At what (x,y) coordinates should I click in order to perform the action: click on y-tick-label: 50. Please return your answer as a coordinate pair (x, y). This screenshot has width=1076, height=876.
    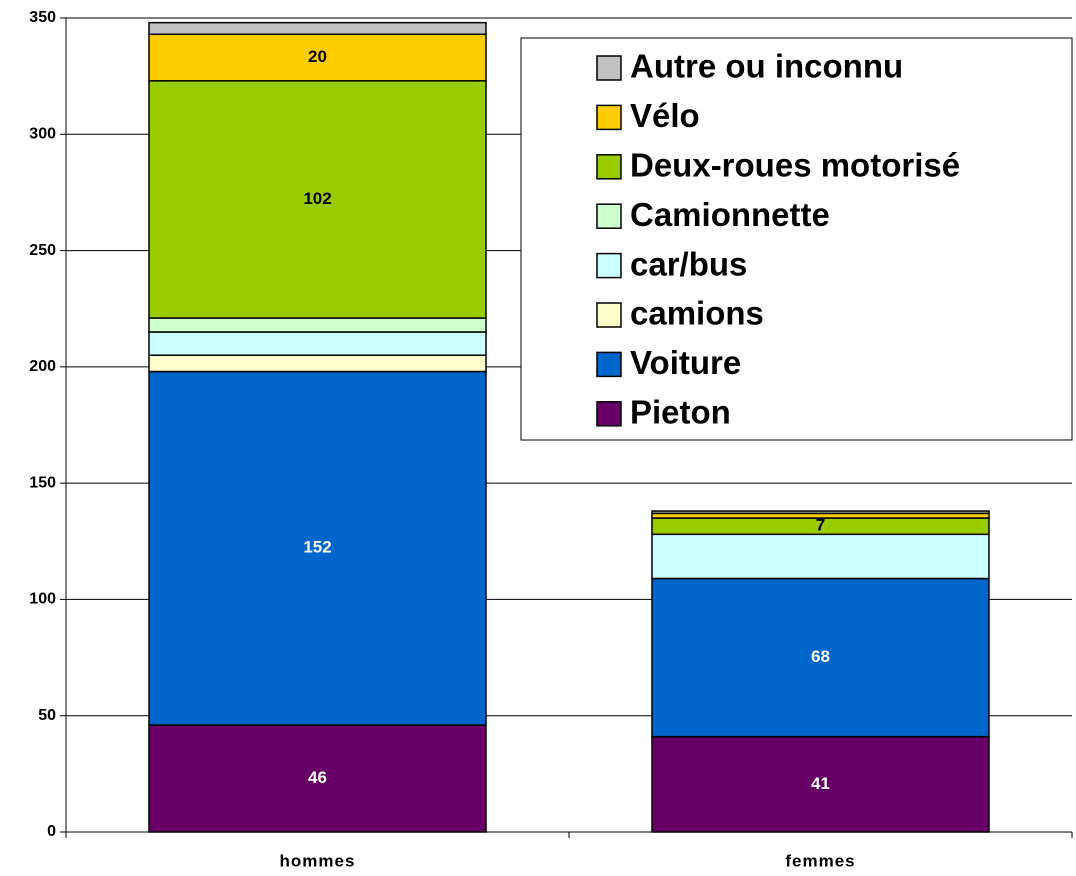
    Looking at the image, I should click on (47, 715).